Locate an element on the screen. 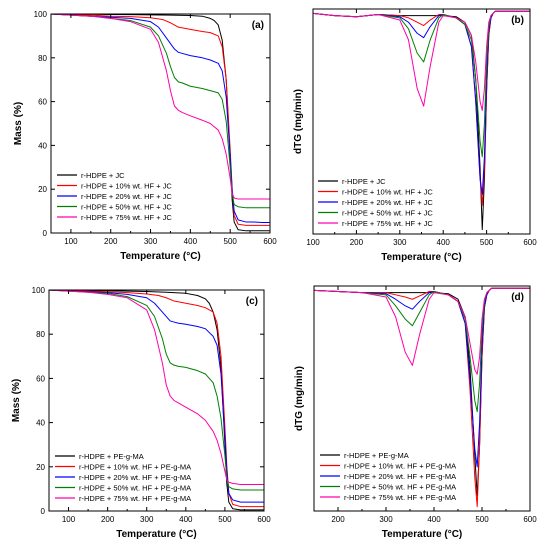 The height and width of the screenshot is (550, 548). panel-label: (b) is located at coordinates (517, 20).